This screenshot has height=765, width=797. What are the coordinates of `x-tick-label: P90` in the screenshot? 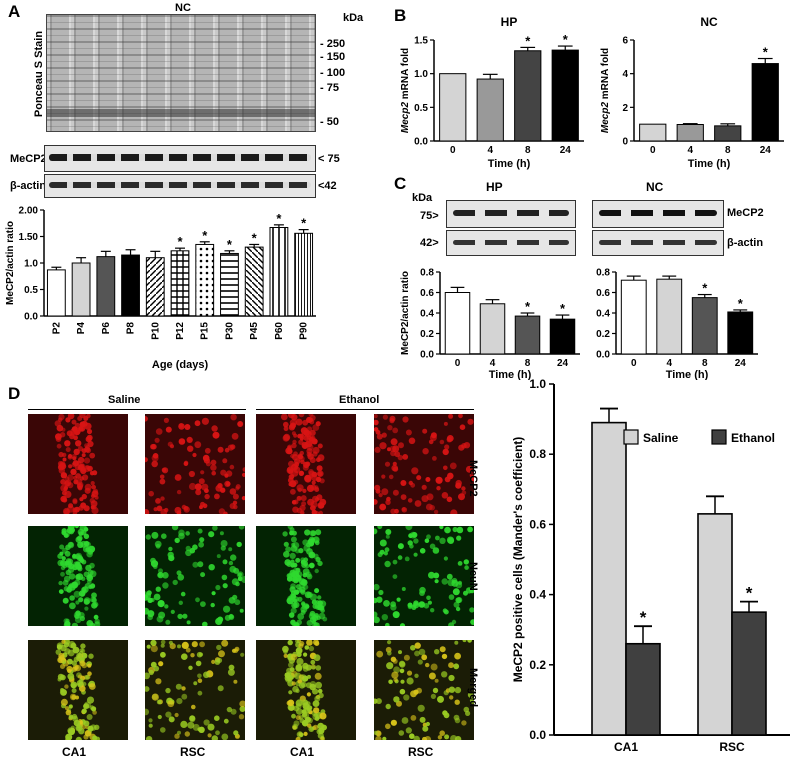 It's located at (304, 331).